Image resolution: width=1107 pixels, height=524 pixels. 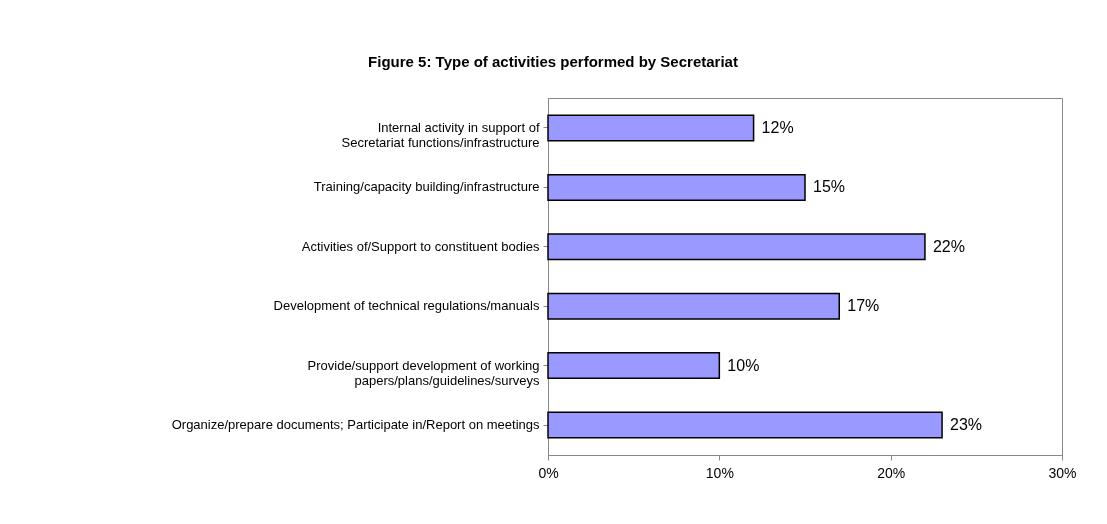 What do you see at coordinates (406, 306) in the screenshot?
I see `y-tick-label: Development of technical regulations/manuals` at bounding box center [406, 306].